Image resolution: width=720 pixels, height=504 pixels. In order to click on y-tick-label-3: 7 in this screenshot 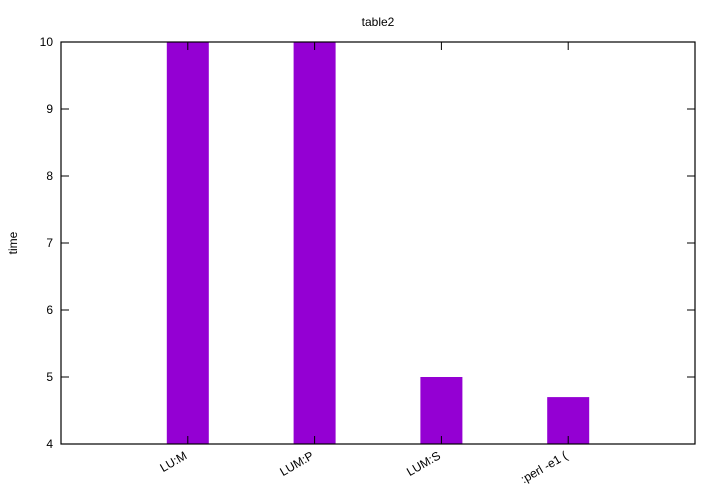, I will do `click(49, 243)`.